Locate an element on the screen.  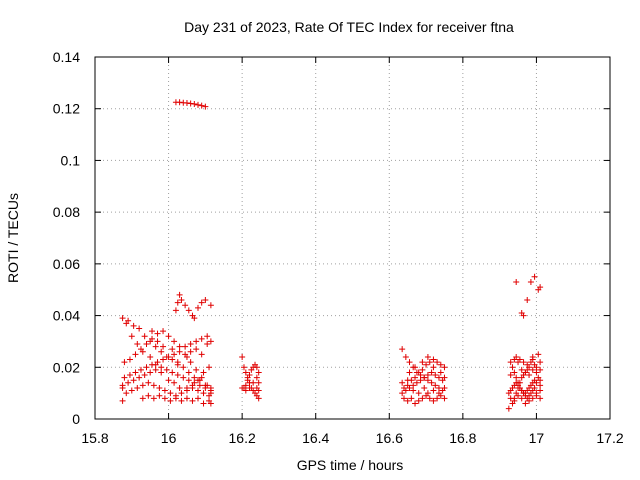
x-tick-label: 17 is located at coordinates (537, 438).